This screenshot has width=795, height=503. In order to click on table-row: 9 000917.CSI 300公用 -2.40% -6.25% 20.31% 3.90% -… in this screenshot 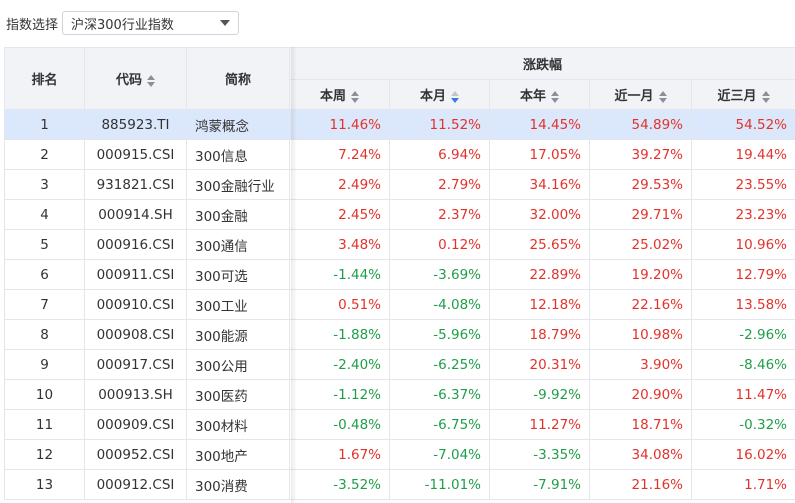, I will do `click(399, 364)`.